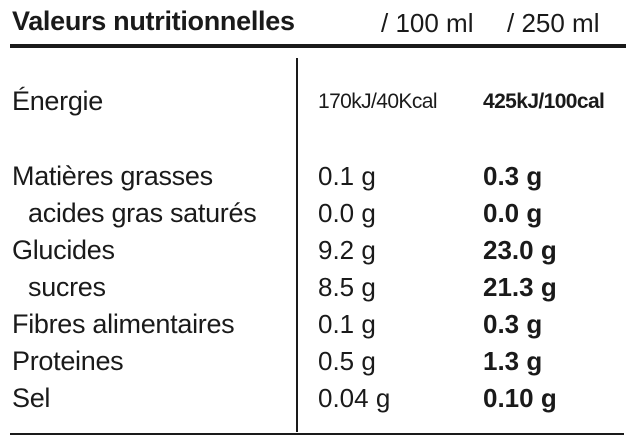  Describe the element at coordinates (112, 176) in the screenshot. I see `row-label-fat: Matières grasses` at that location.